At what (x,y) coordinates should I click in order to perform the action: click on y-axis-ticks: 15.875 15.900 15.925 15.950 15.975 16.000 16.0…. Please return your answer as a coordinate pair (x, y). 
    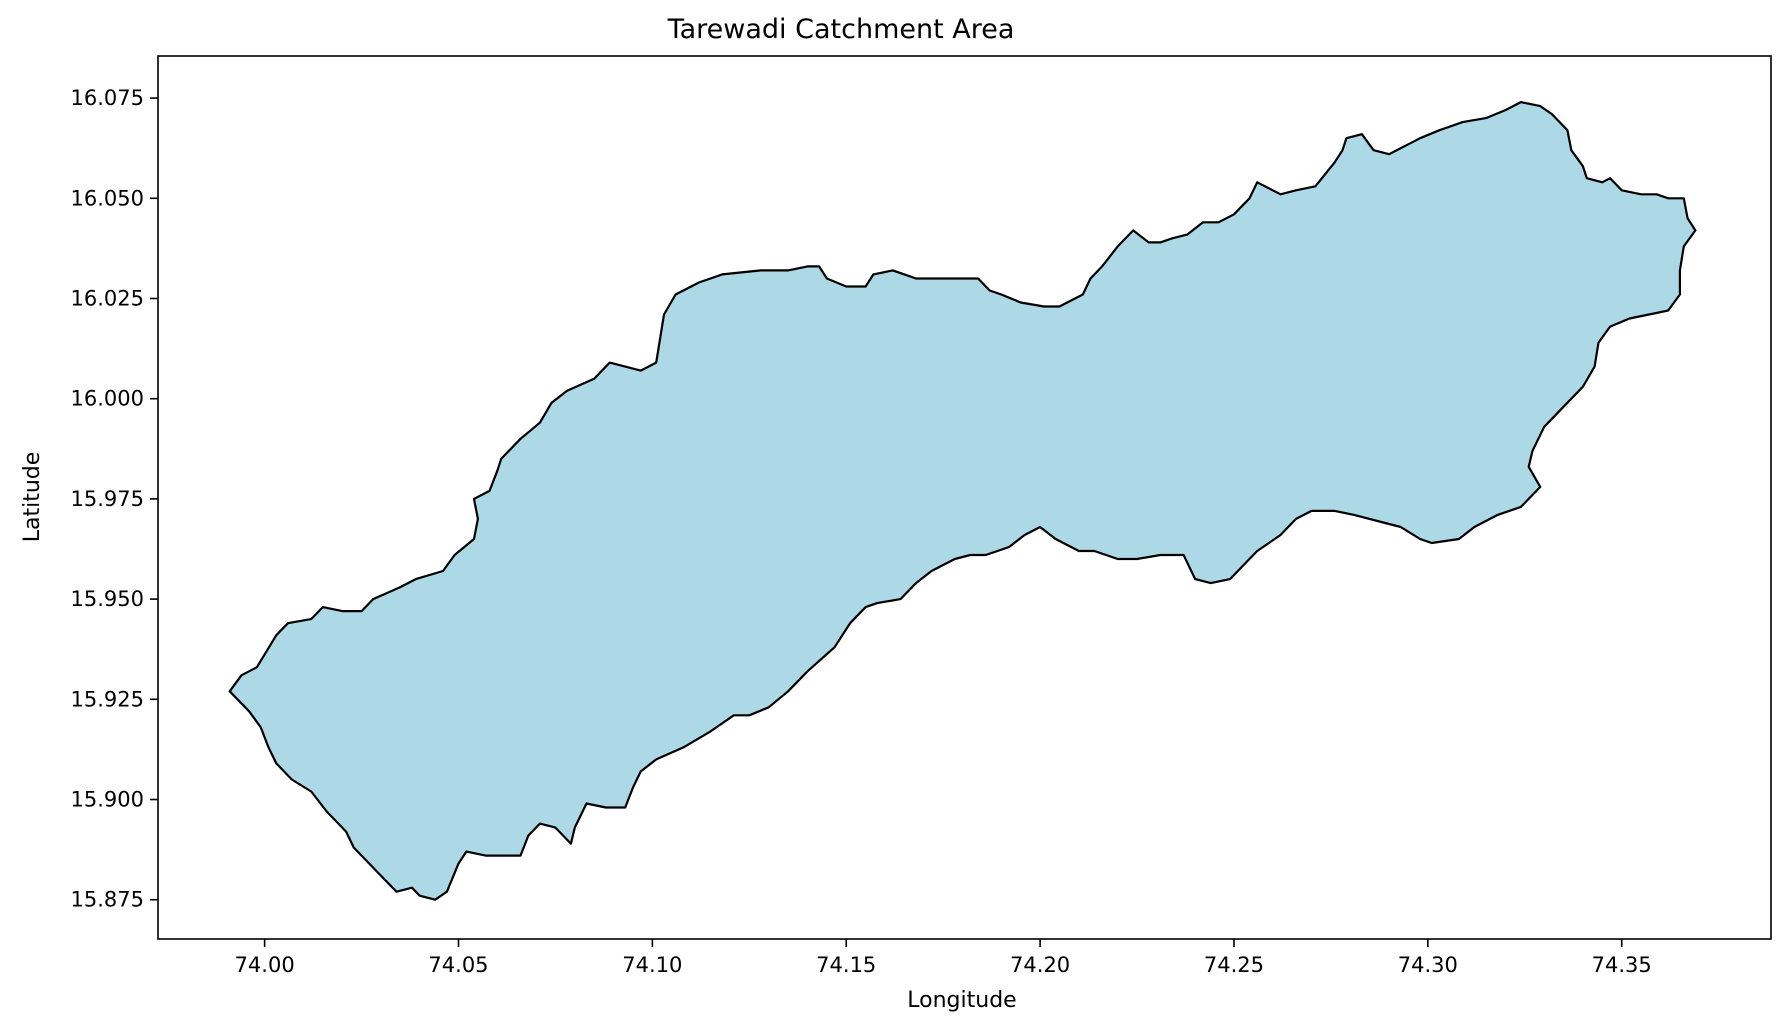
    Looking at the image, I should click on (114, 499).